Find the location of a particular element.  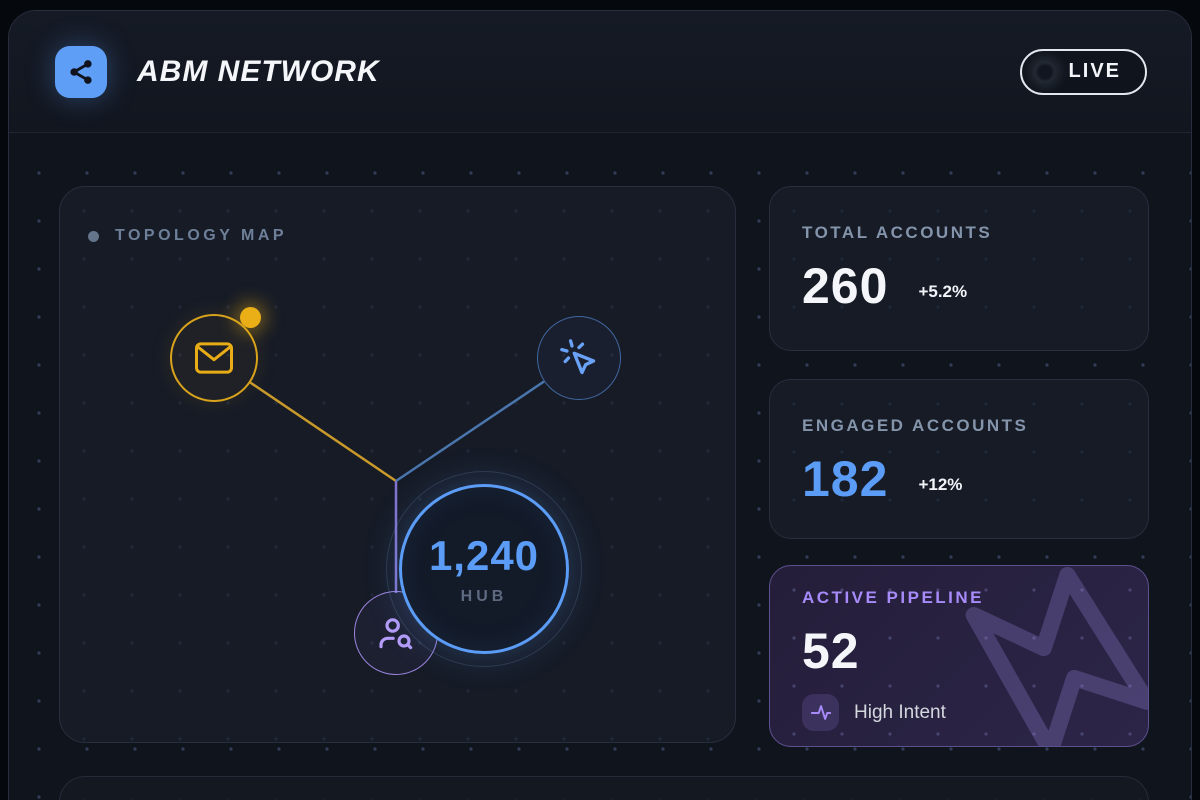

topology-hub-node: 1,240 HUB is located at coordinates (484, 569).